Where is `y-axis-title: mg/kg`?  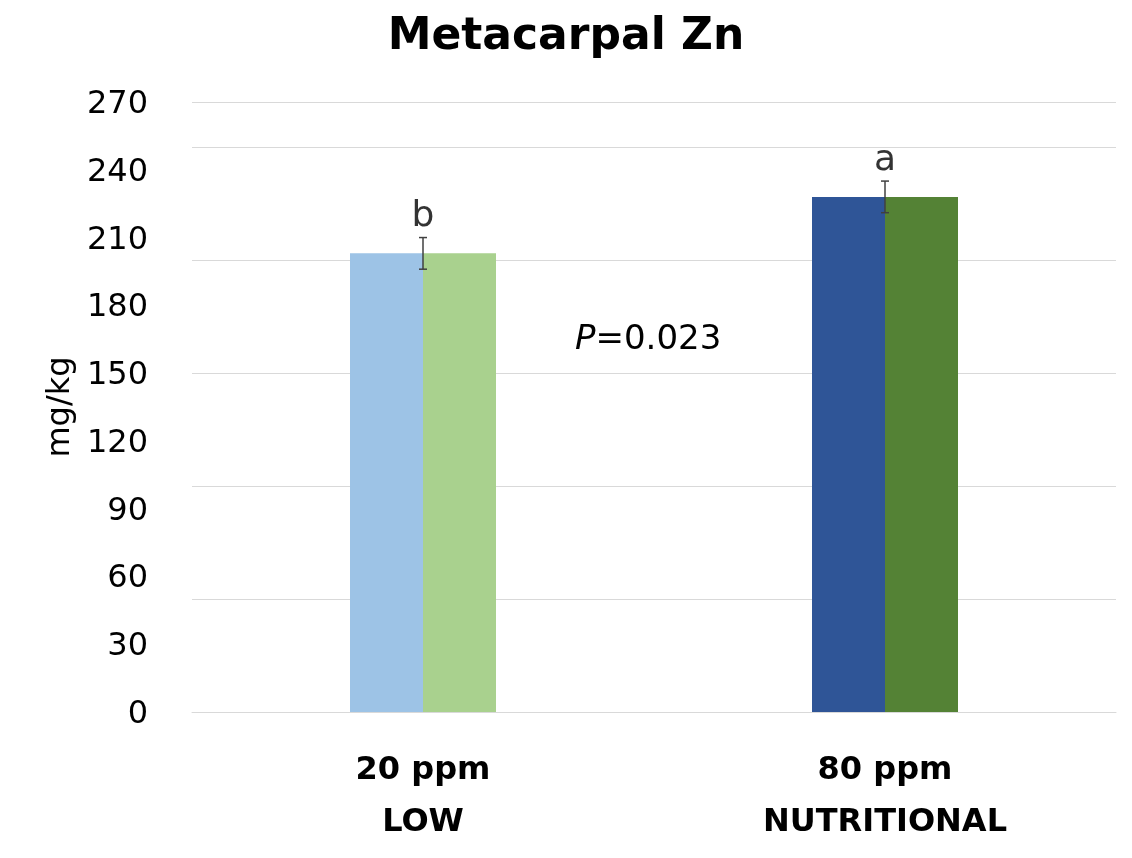
y-axis-title: mg/kg is located at coordinates (58, 407).